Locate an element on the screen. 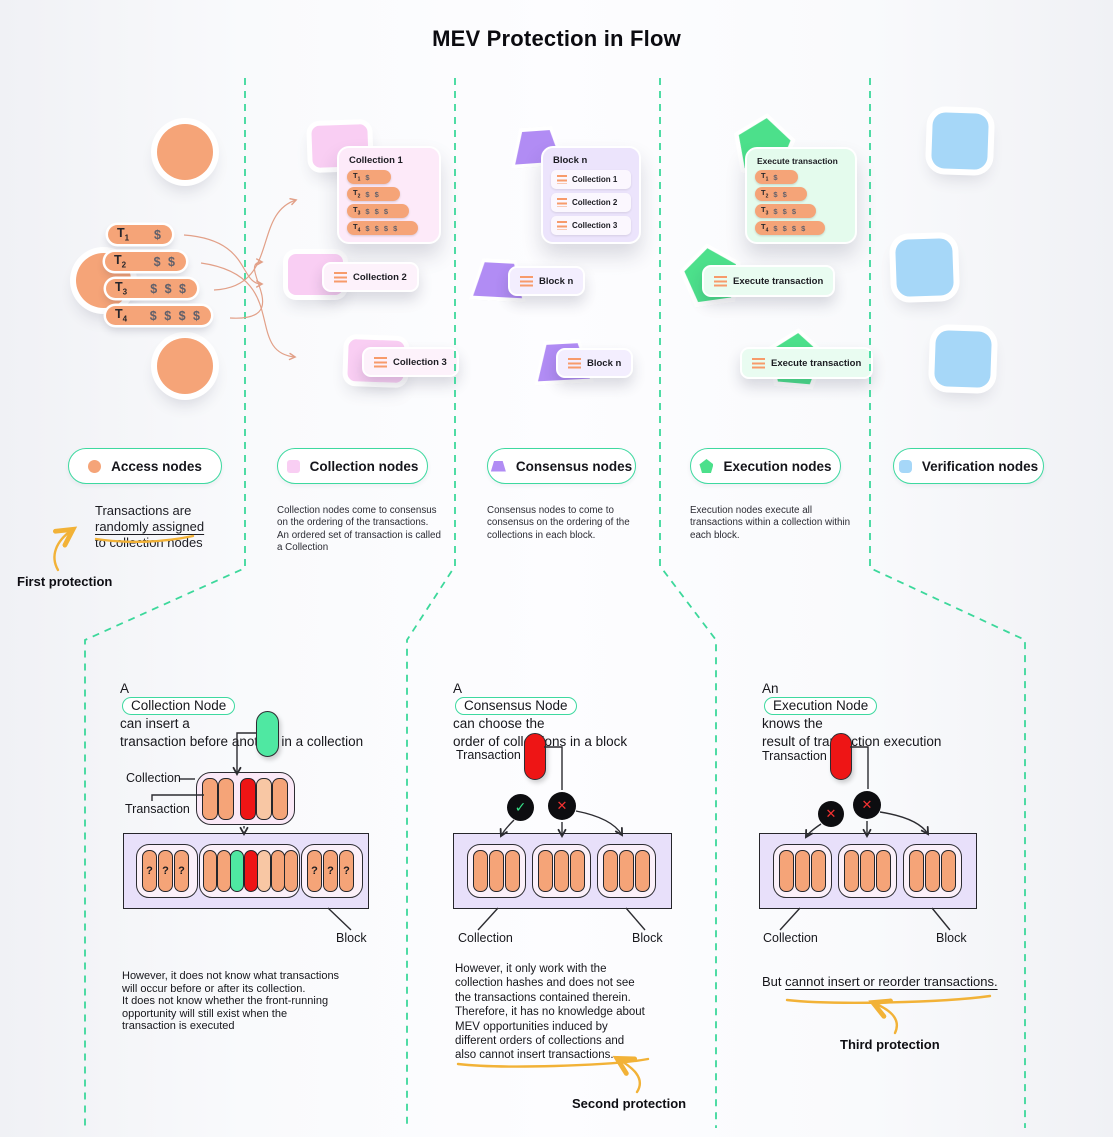 The height and width of the screenshot is (1137, 1113). transaction-label: T1 is located at coordinates (123, 234).